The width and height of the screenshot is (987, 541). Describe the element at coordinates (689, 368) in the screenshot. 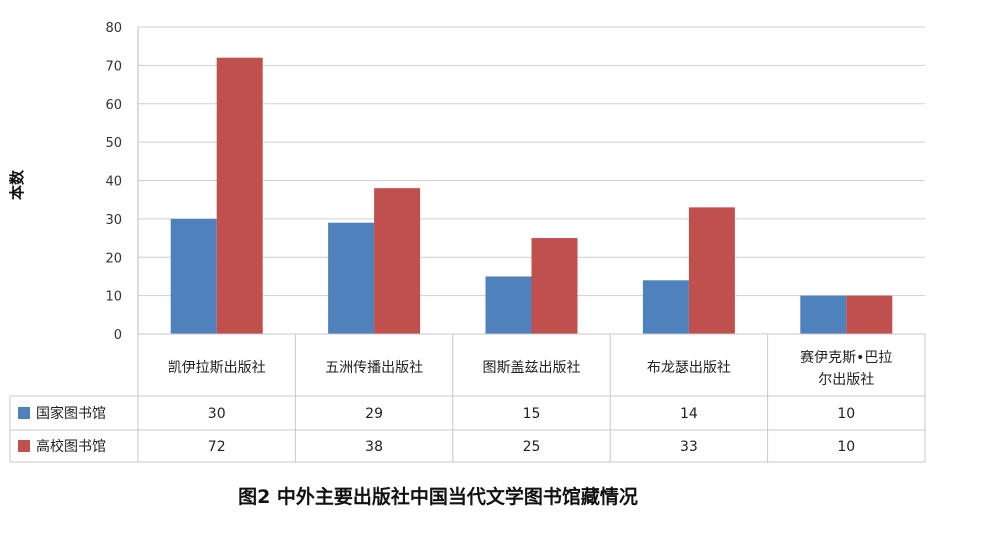

I see `category-label: 布龙瑟出版社` at that location.